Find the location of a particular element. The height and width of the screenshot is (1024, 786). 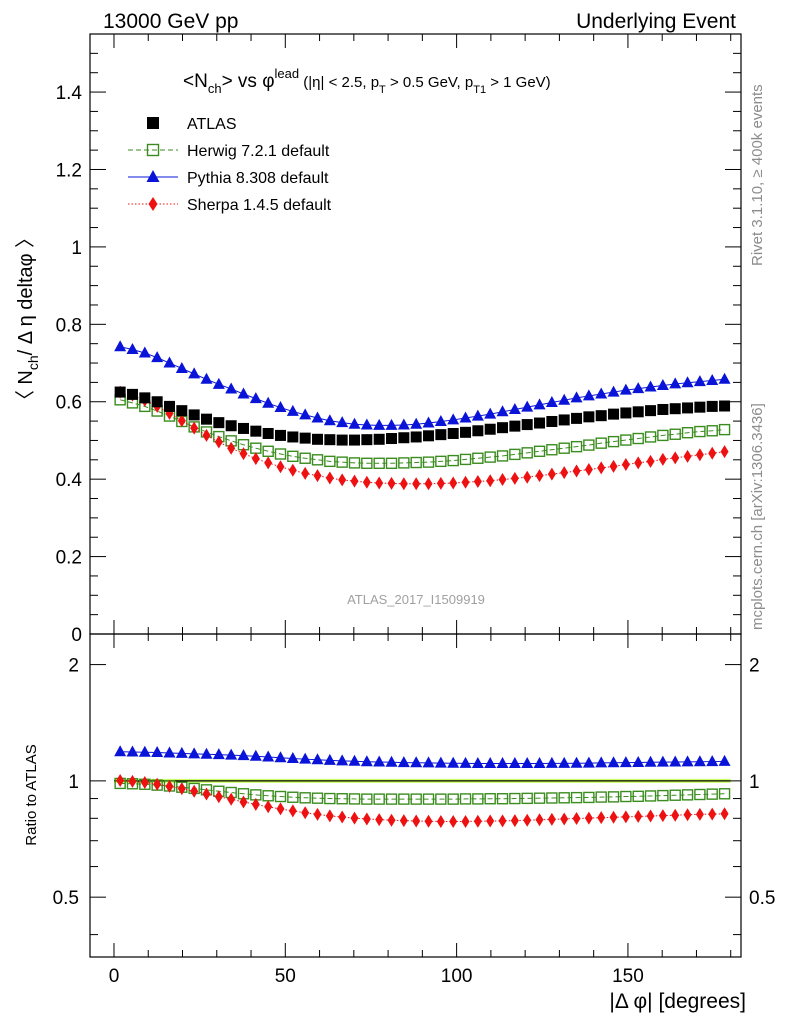

x-tick-label: 0 is located at coordinates (114, 976).